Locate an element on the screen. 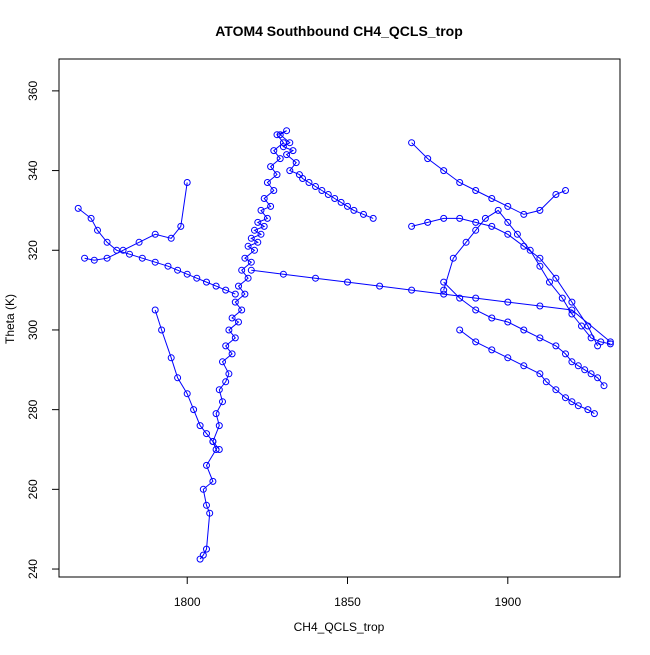 The image size is (650, 655). y-tick-label: 240 is located at coordinates (33, 569).